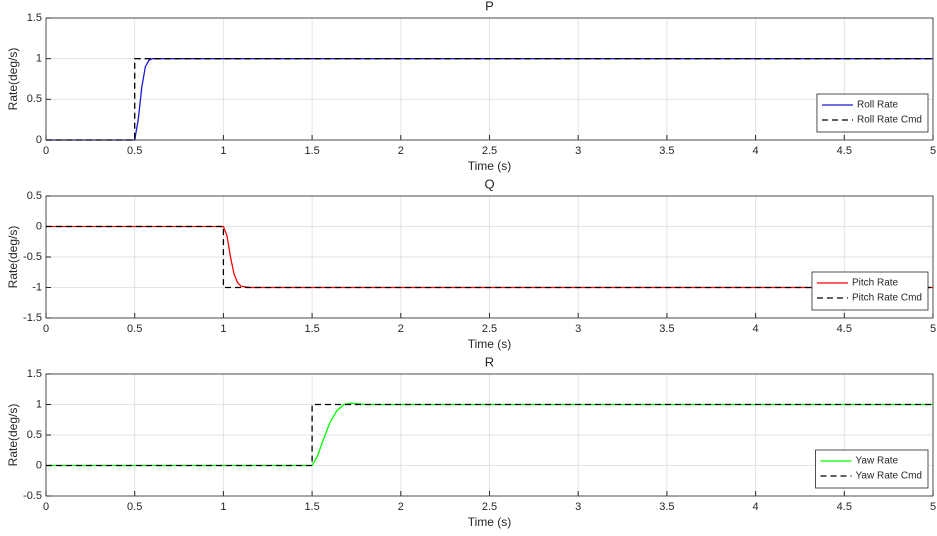 The width and height of the screenshot is (937, 536). What do you see at coordinates (878, 105) in the screenshot?
I see `legend-label: Roll Rate` at bounding box center [878, 105].